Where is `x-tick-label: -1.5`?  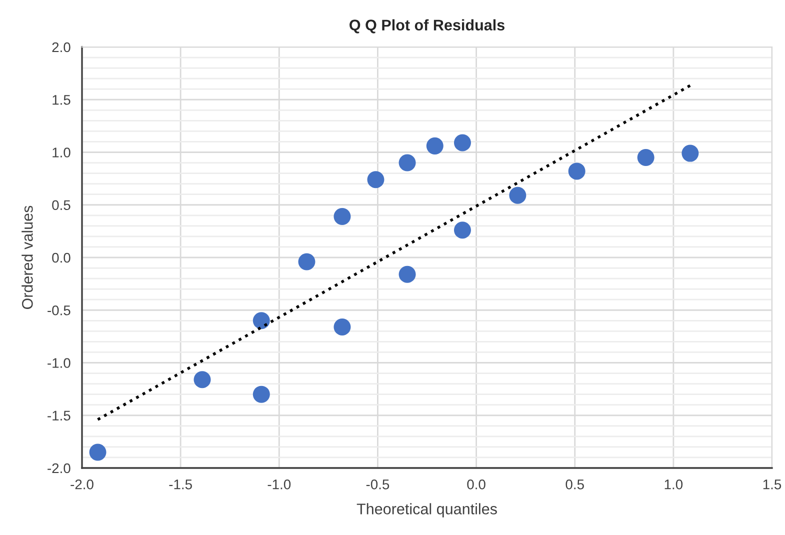
x-tick-label: -1.5 is located at coordinates (180, 485).